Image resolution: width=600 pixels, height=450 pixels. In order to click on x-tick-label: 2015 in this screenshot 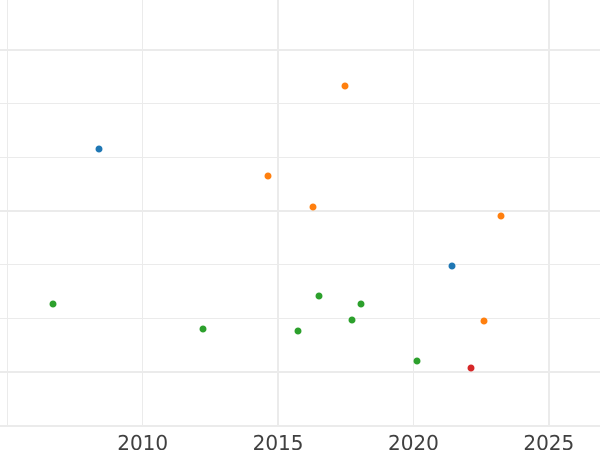, I will do `click(278, 440)`.